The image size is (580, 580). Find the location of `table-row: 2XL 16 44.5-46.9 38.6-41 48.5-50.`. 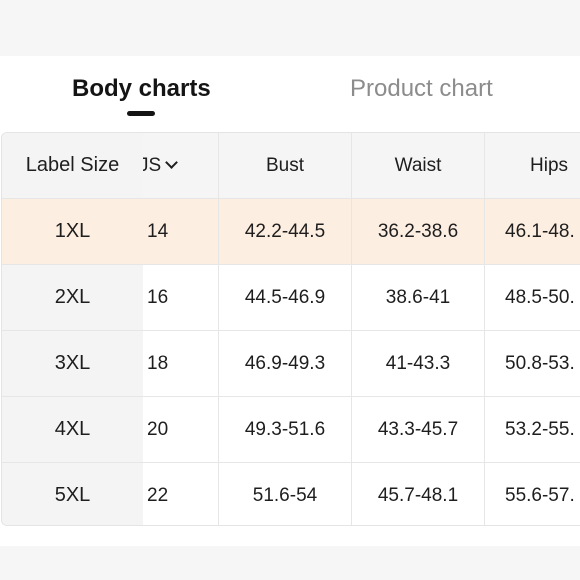

table-row: 2XL 16 44.5-46.9 38.6-41 48.5-50. is located at coordinates (291, 297).